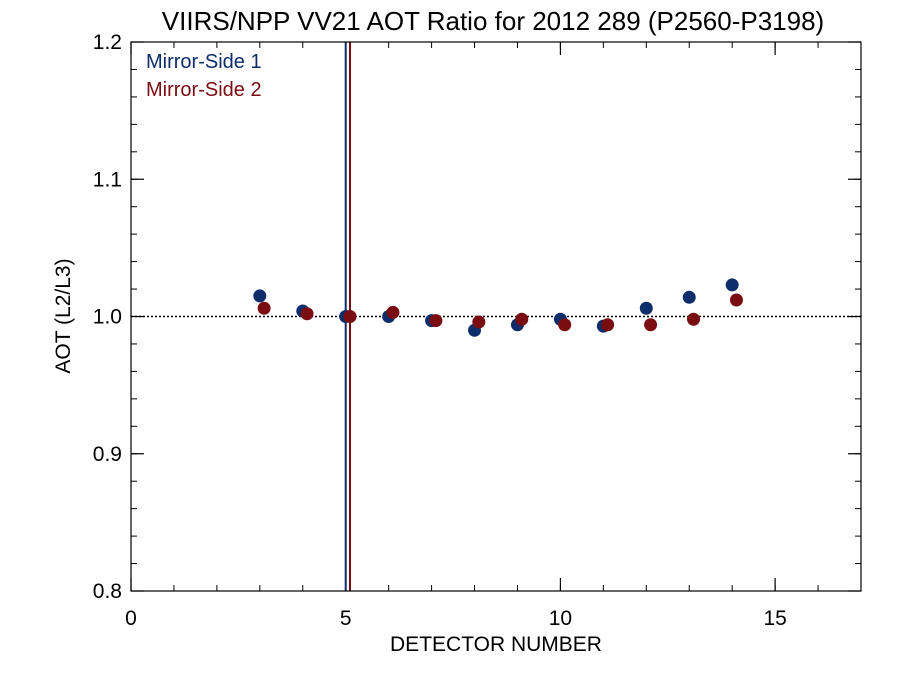 This screenshot has width=900, height=675. I want to click on x-tick-label: 0, so click(131, 618).